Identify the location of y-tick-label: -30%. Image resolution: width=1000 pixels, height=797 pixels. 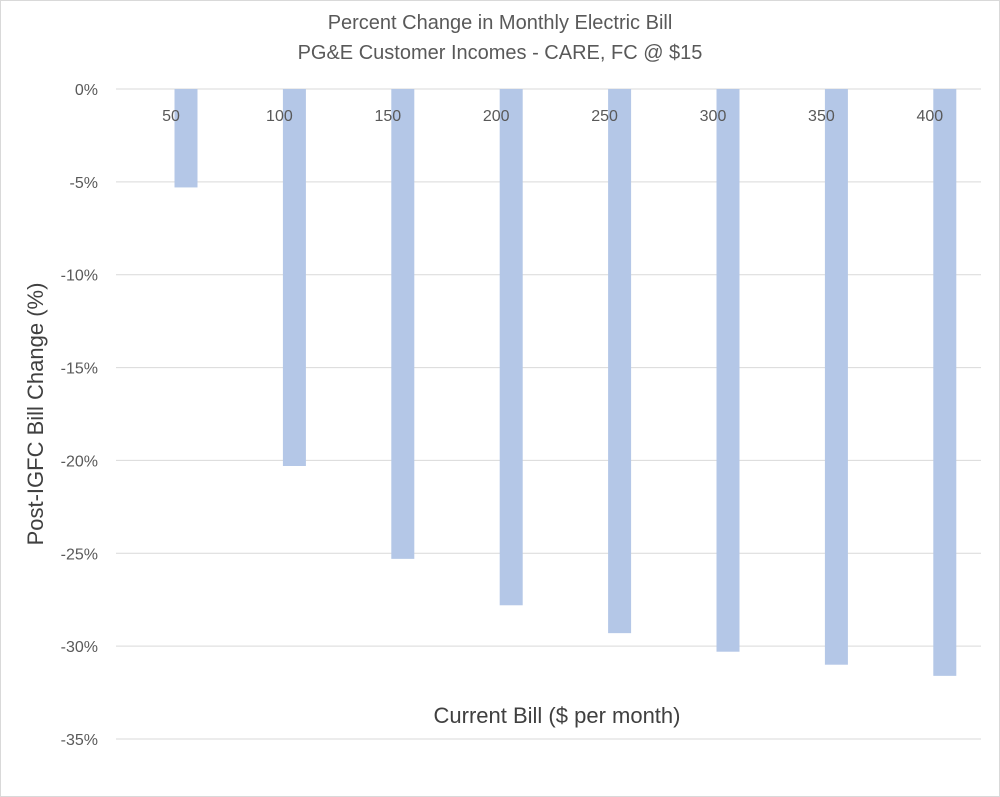
(79, 647).